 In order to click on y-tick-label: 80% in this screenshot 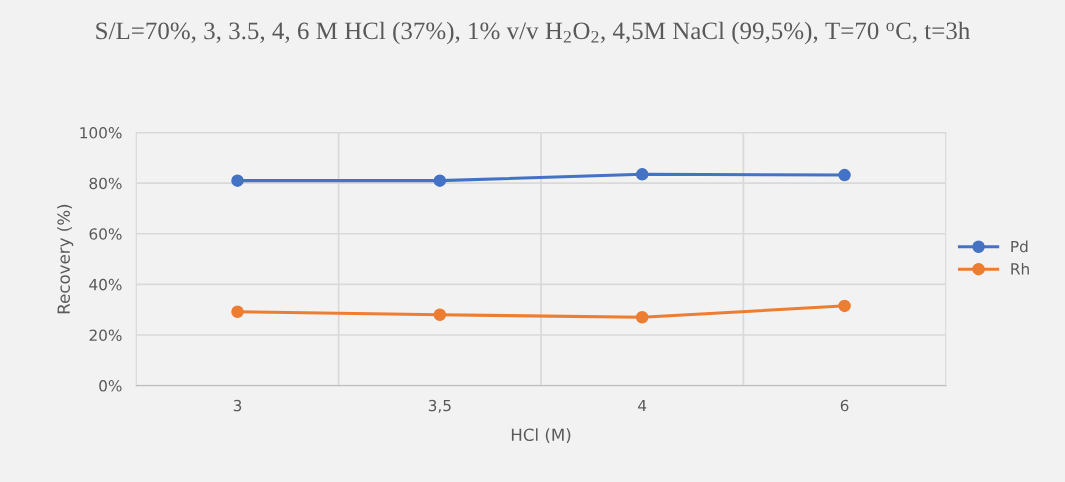, I will do `click(105, 183)`.